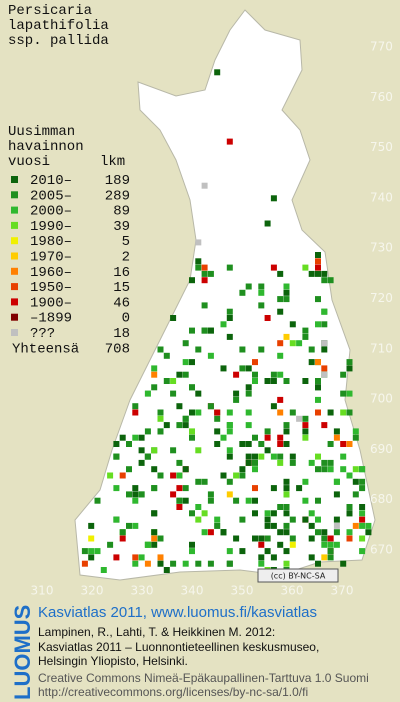 The width and height of the screenshot is (400, 702). What do you see at coordinates (117, 349) in the screenshot?
I see `legend-total-count: 708` at bounding box center [117, 349].